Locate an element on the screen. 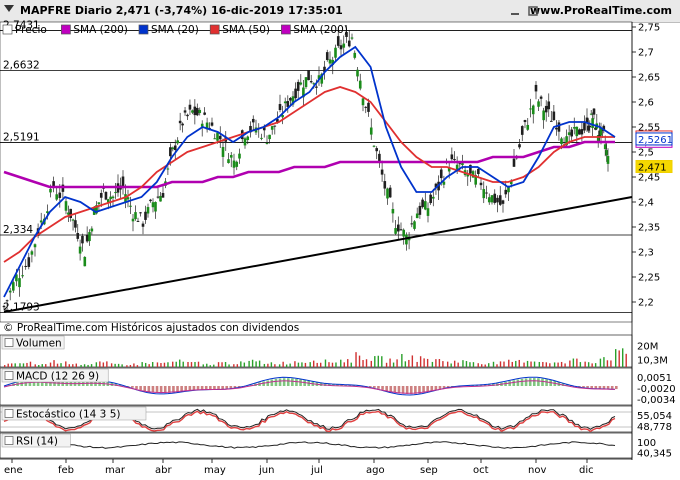 The width and height of the screenshot is (680, 480). value-tag-label: 2,5261 is located at coordinates (655, 140).